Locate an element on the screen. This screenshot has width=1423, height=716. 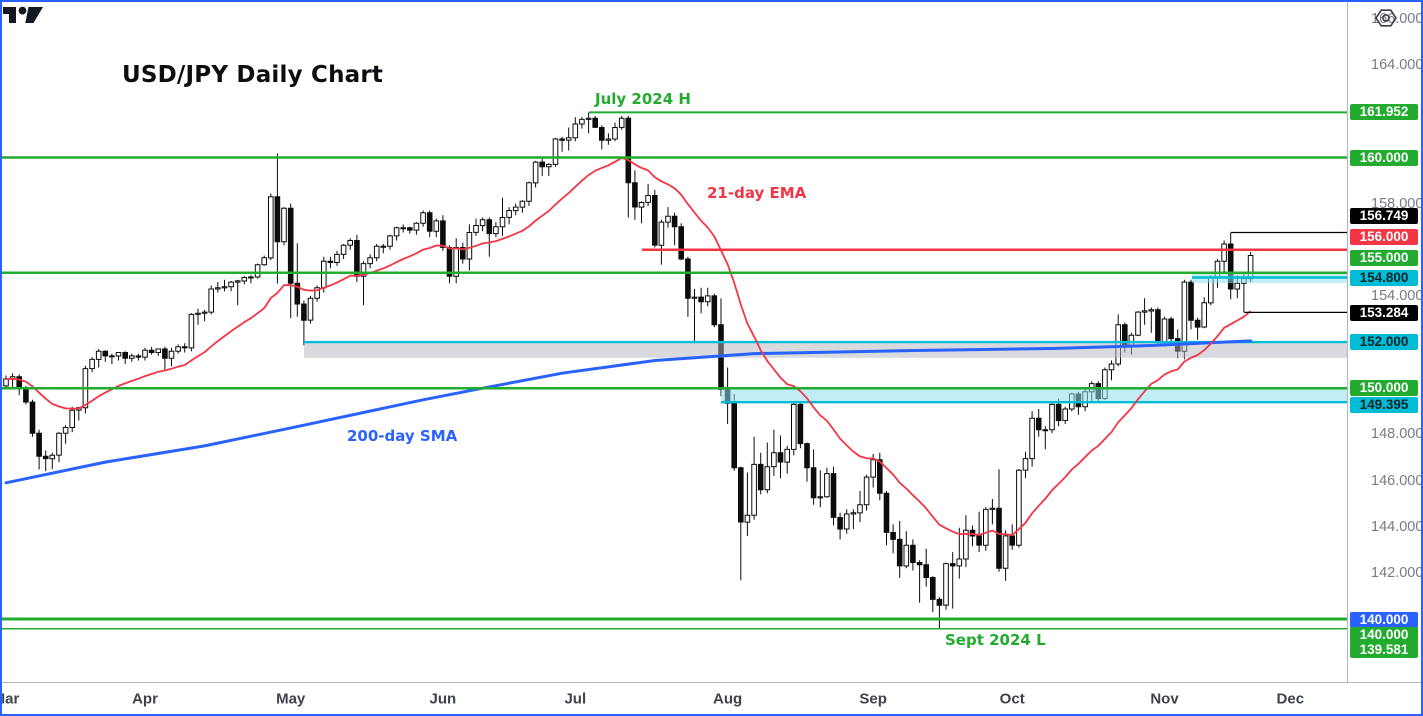
axis-corner is located at coordinates (1384, 17).